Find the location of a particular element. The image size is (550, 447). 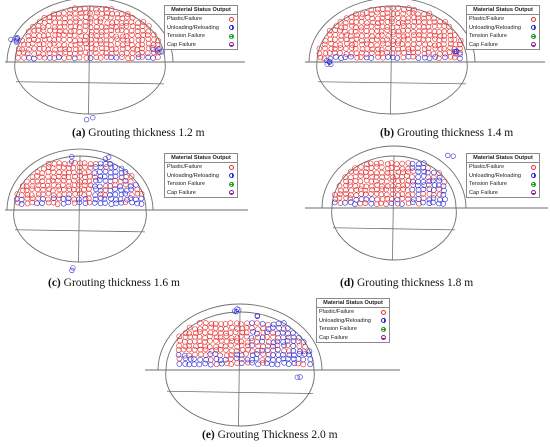

tunnel-section-e is located at coordinates (272, 365).